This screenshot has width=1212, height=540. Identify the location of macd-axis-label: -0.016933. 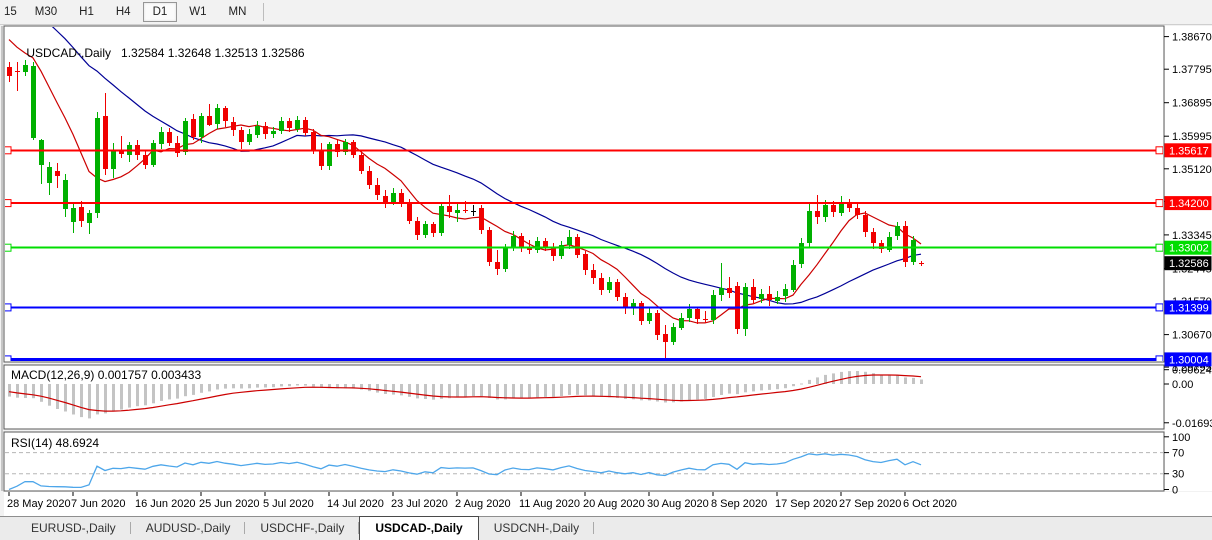
(1192, 424).